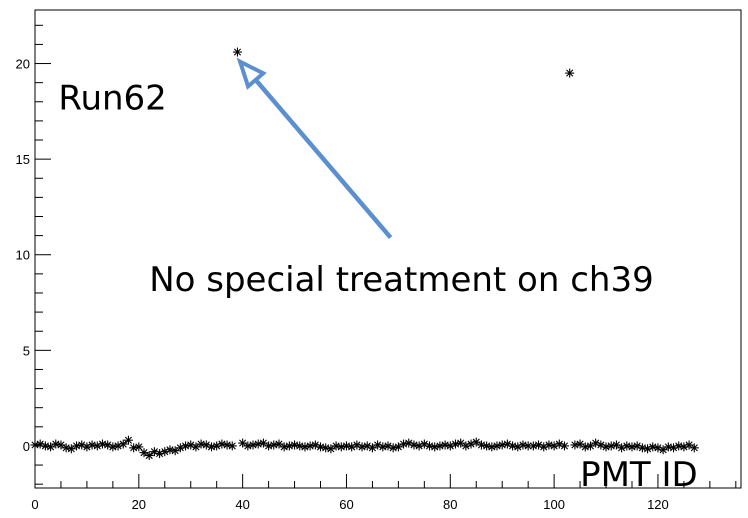 The width and height of the screenshot is (748, 518). What do you see at coordinates (554, 504) in the screenshot?
I see `x-tick-label: 100` at bounding box center [554, 504].